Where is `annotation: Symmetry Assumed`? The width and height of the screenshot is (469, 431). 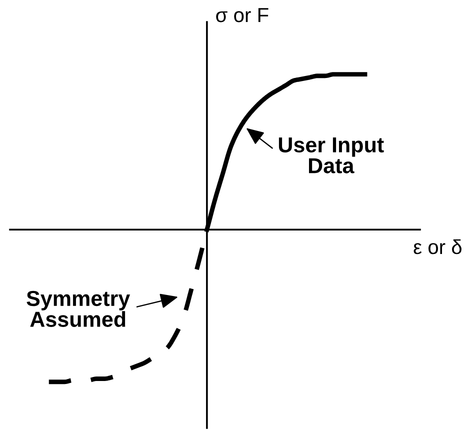
annotation: Symmetry Assumed is located at coordinates (78, 308).